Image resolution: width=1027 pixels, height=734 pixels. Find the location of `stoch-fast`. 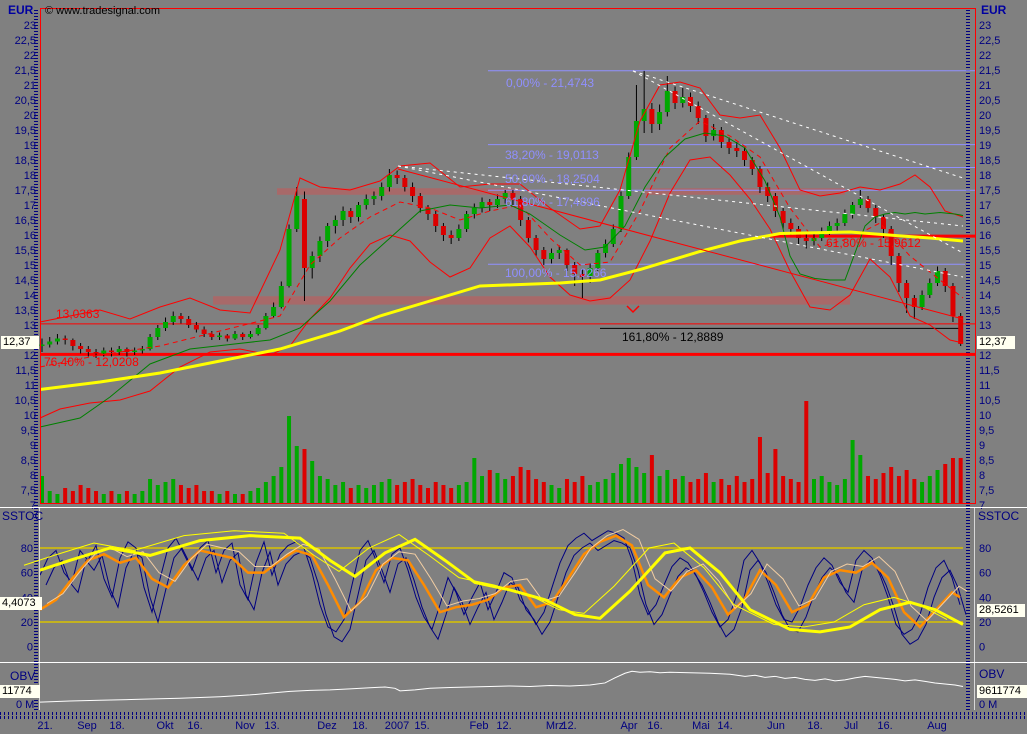

stoch-fast is located at coordinates (500, 582).